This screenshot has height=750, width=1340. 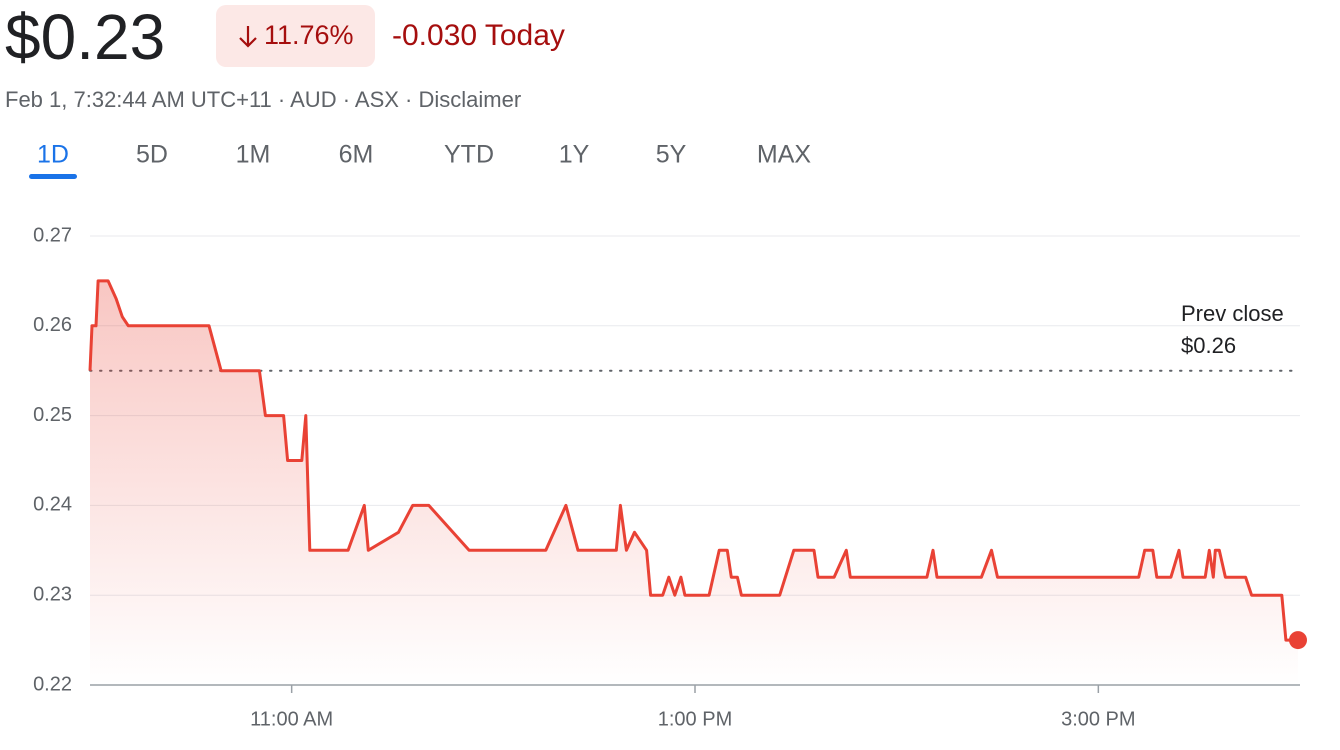 I want to click on tab: 1Y, so click(x=574, y=155).